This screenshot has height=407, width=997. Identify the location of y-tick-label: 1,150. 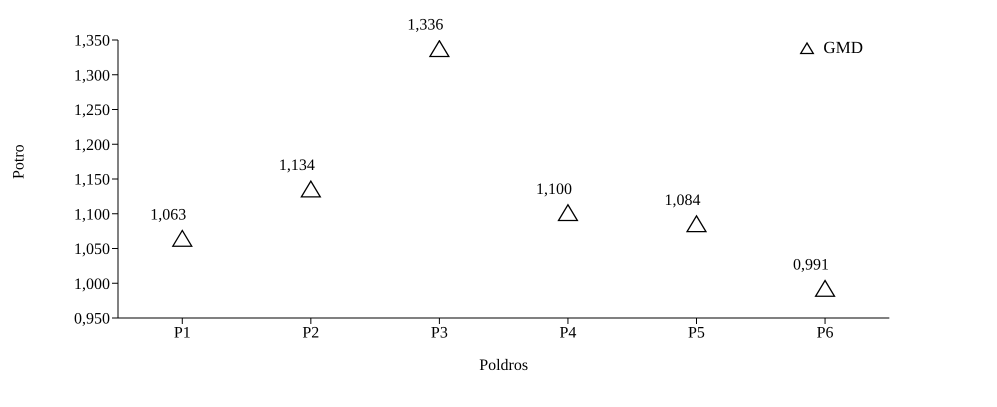
(92, 180).